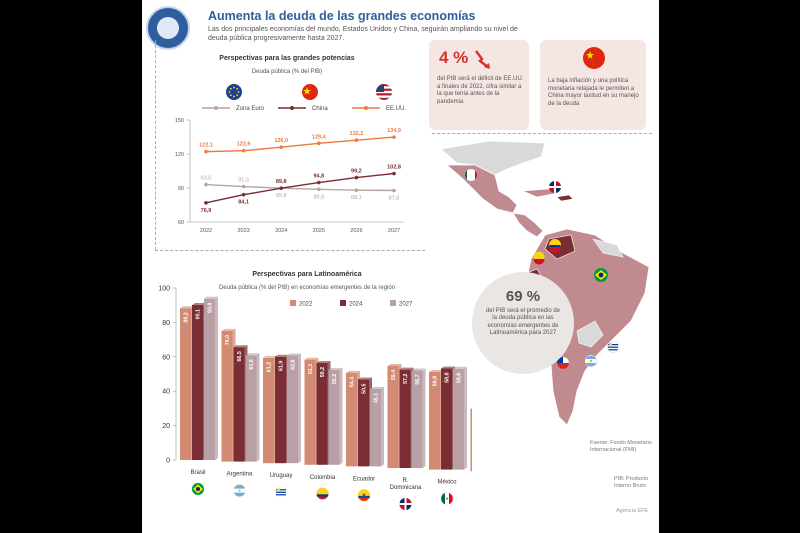 The height and width of the screenshot is (533, 800). What do you see at coordinates (211, 308) in the screenshot?
I see `bar-value-label: 93,8` at bounding box center [211, 308].